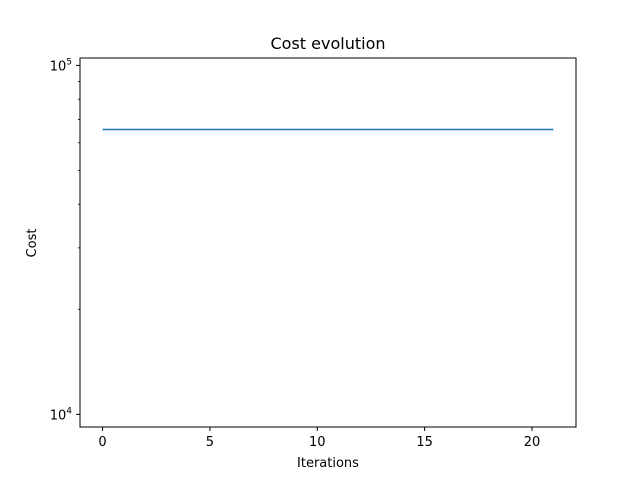 This screenshot has width=640, height=480. Describe the element at coordinates (32, 243) in the screenshot. I see `y-axis-label: Cost` at that location.